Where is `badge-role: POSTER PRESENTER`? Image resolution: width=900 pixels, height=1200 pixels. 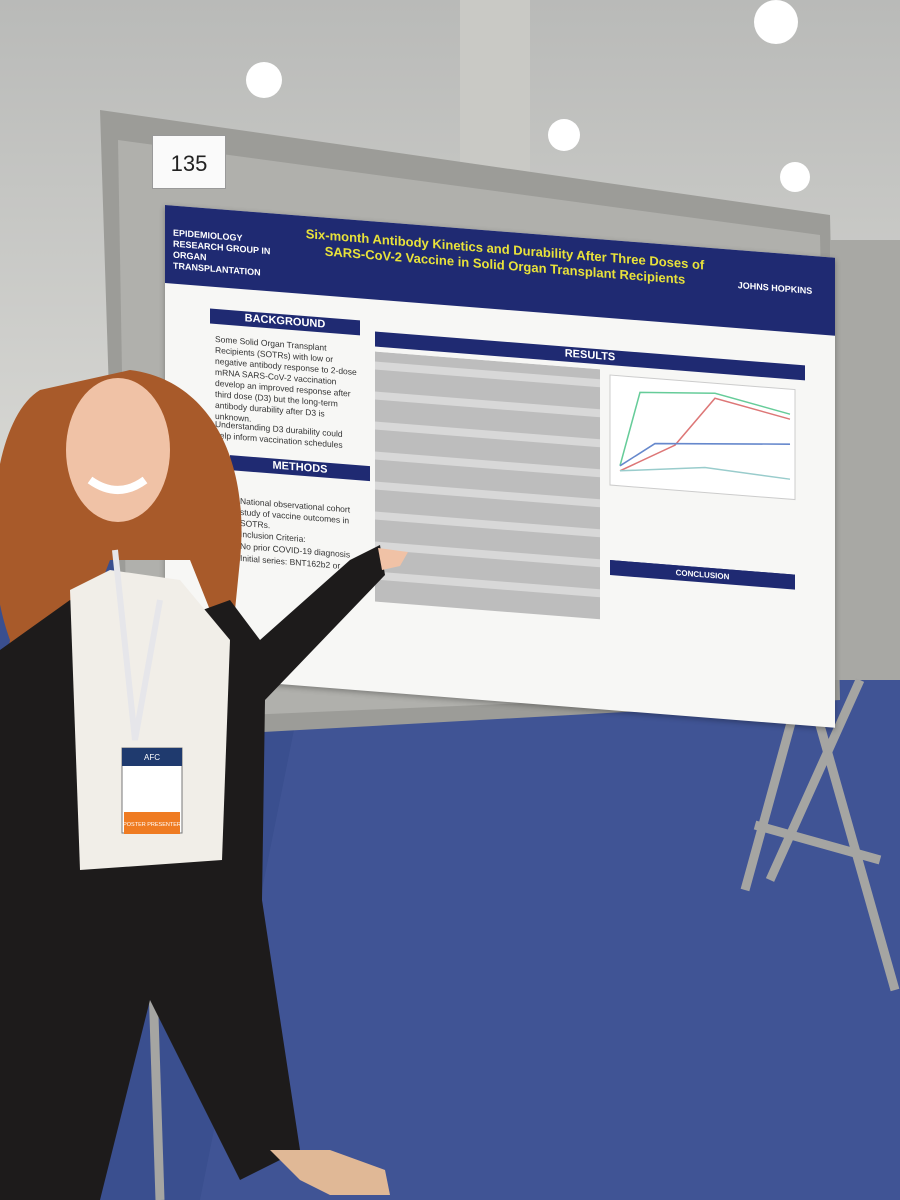 badge-role: POSTER PRESENTER is located at coordinates (152, 825).